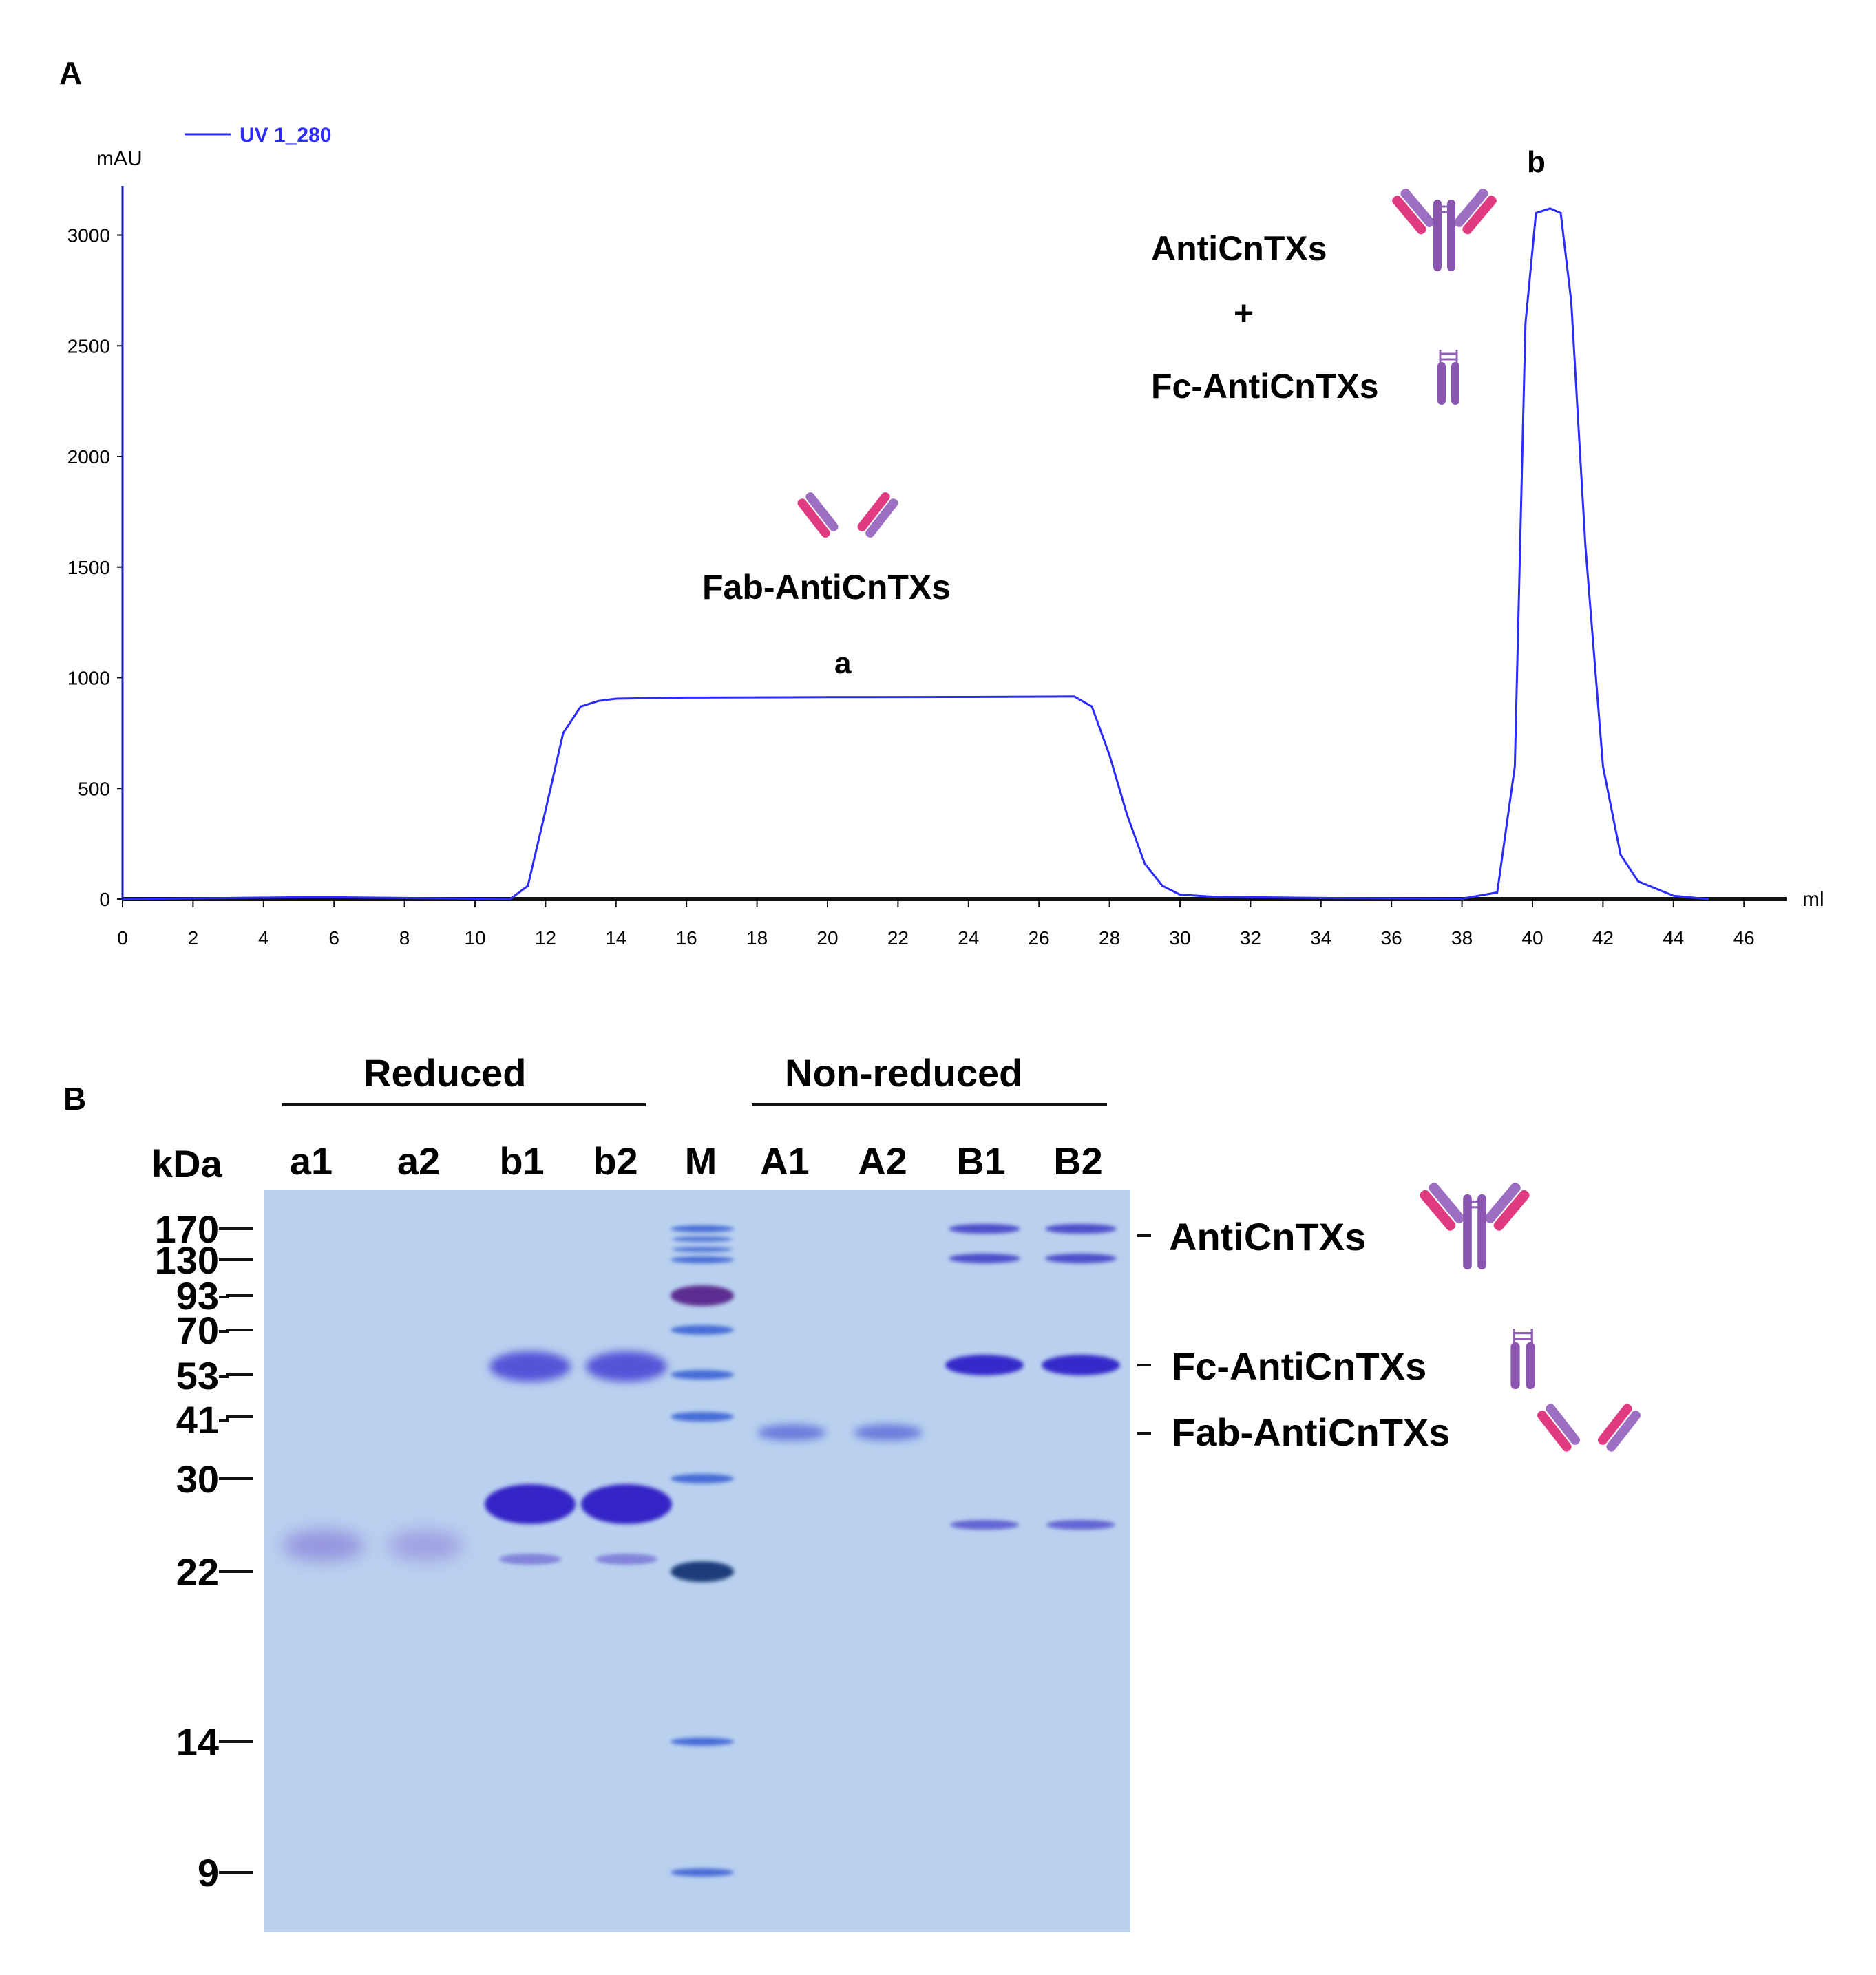  Describe the element at coordinates (1109, 938) in the screenshot. I see `x-tick-label: 28` at that location.